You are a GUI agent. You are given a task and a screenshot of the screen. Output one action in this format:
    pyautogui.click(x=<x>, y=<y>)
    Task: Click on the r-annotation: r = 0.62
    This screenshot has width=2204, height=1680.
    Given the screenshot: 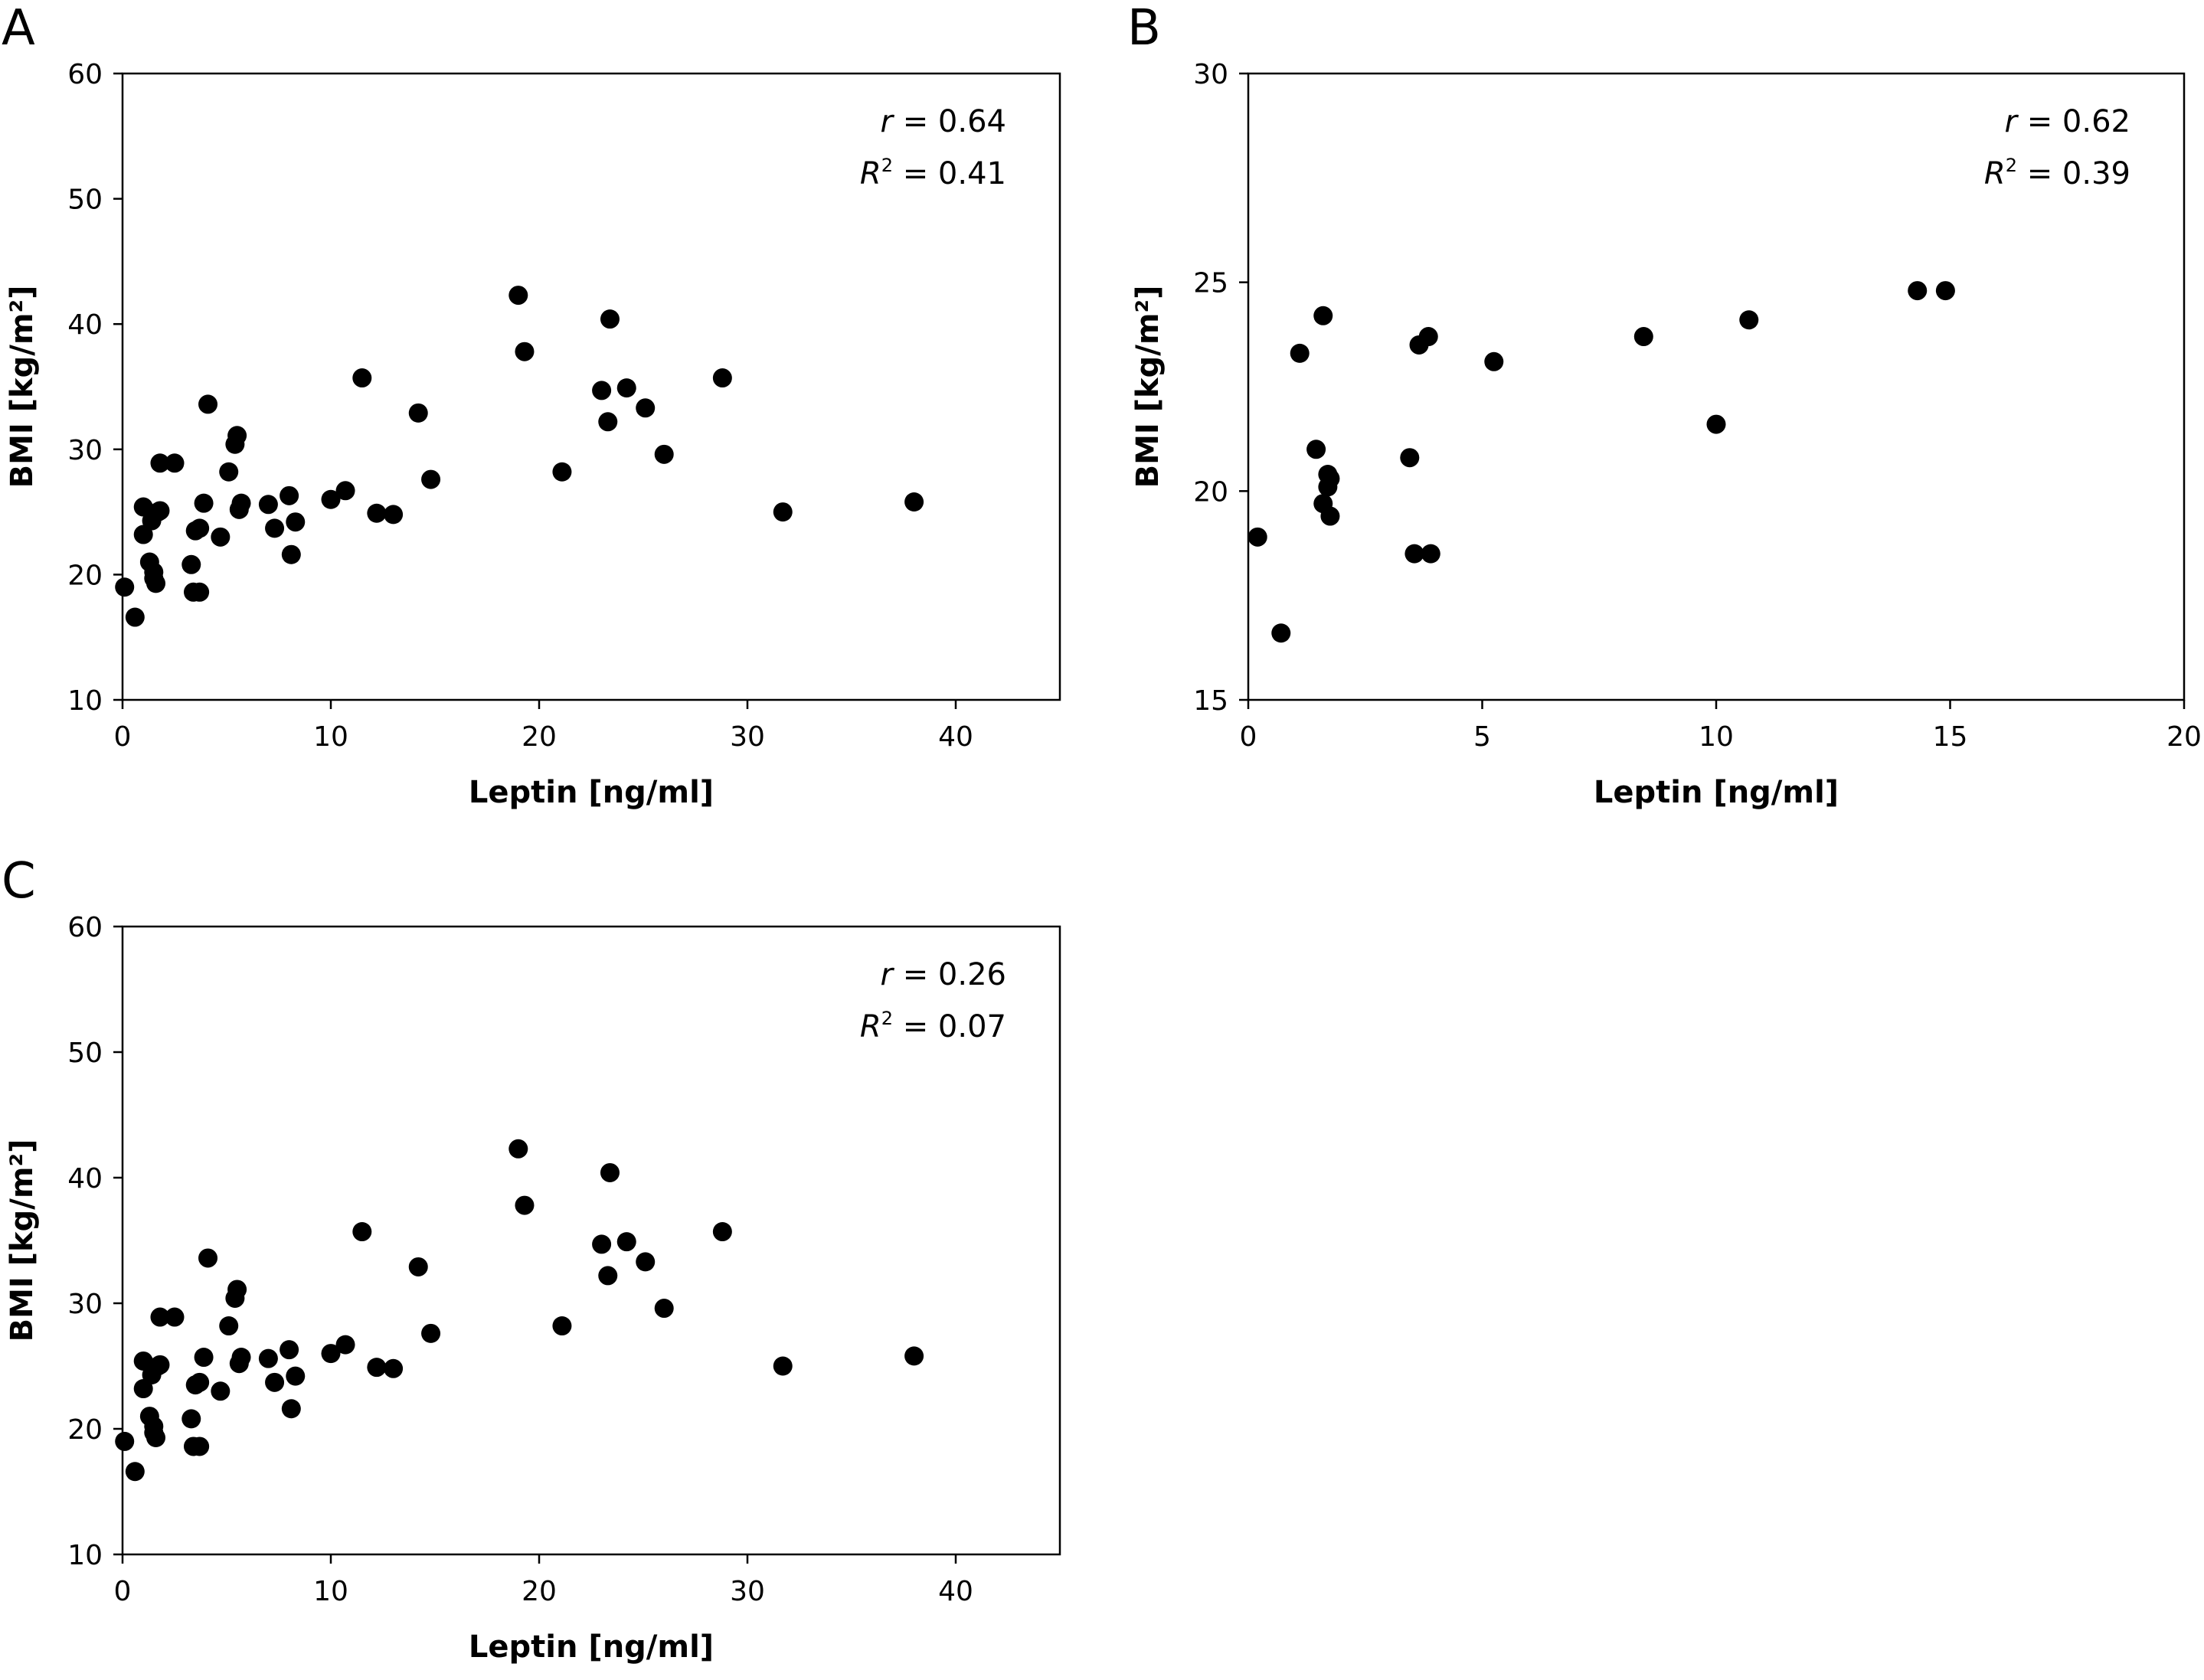 What is the action you would take?
    pyautogui.click(x=2067, y=121)
    